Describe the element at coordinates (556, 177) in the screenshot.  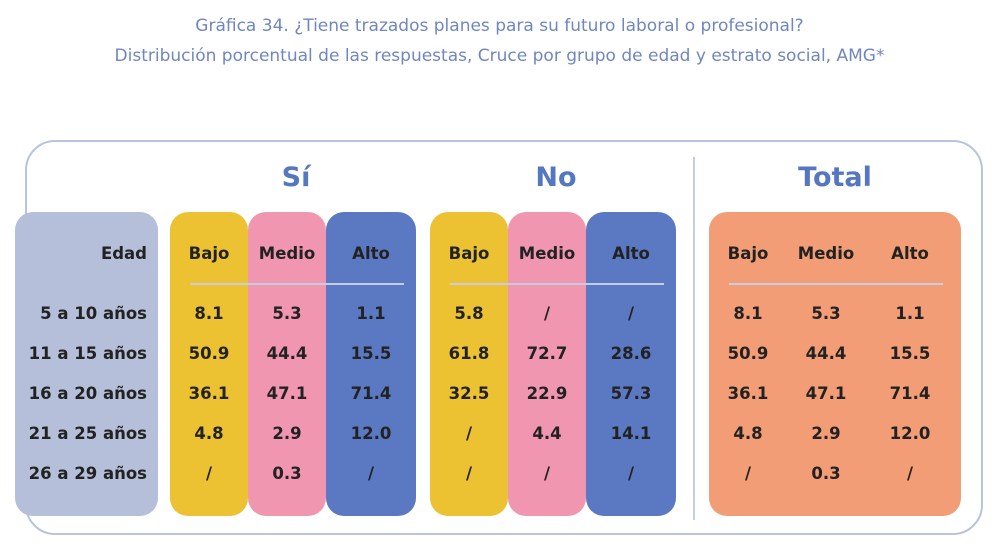
I see `group-title: No` at that location.